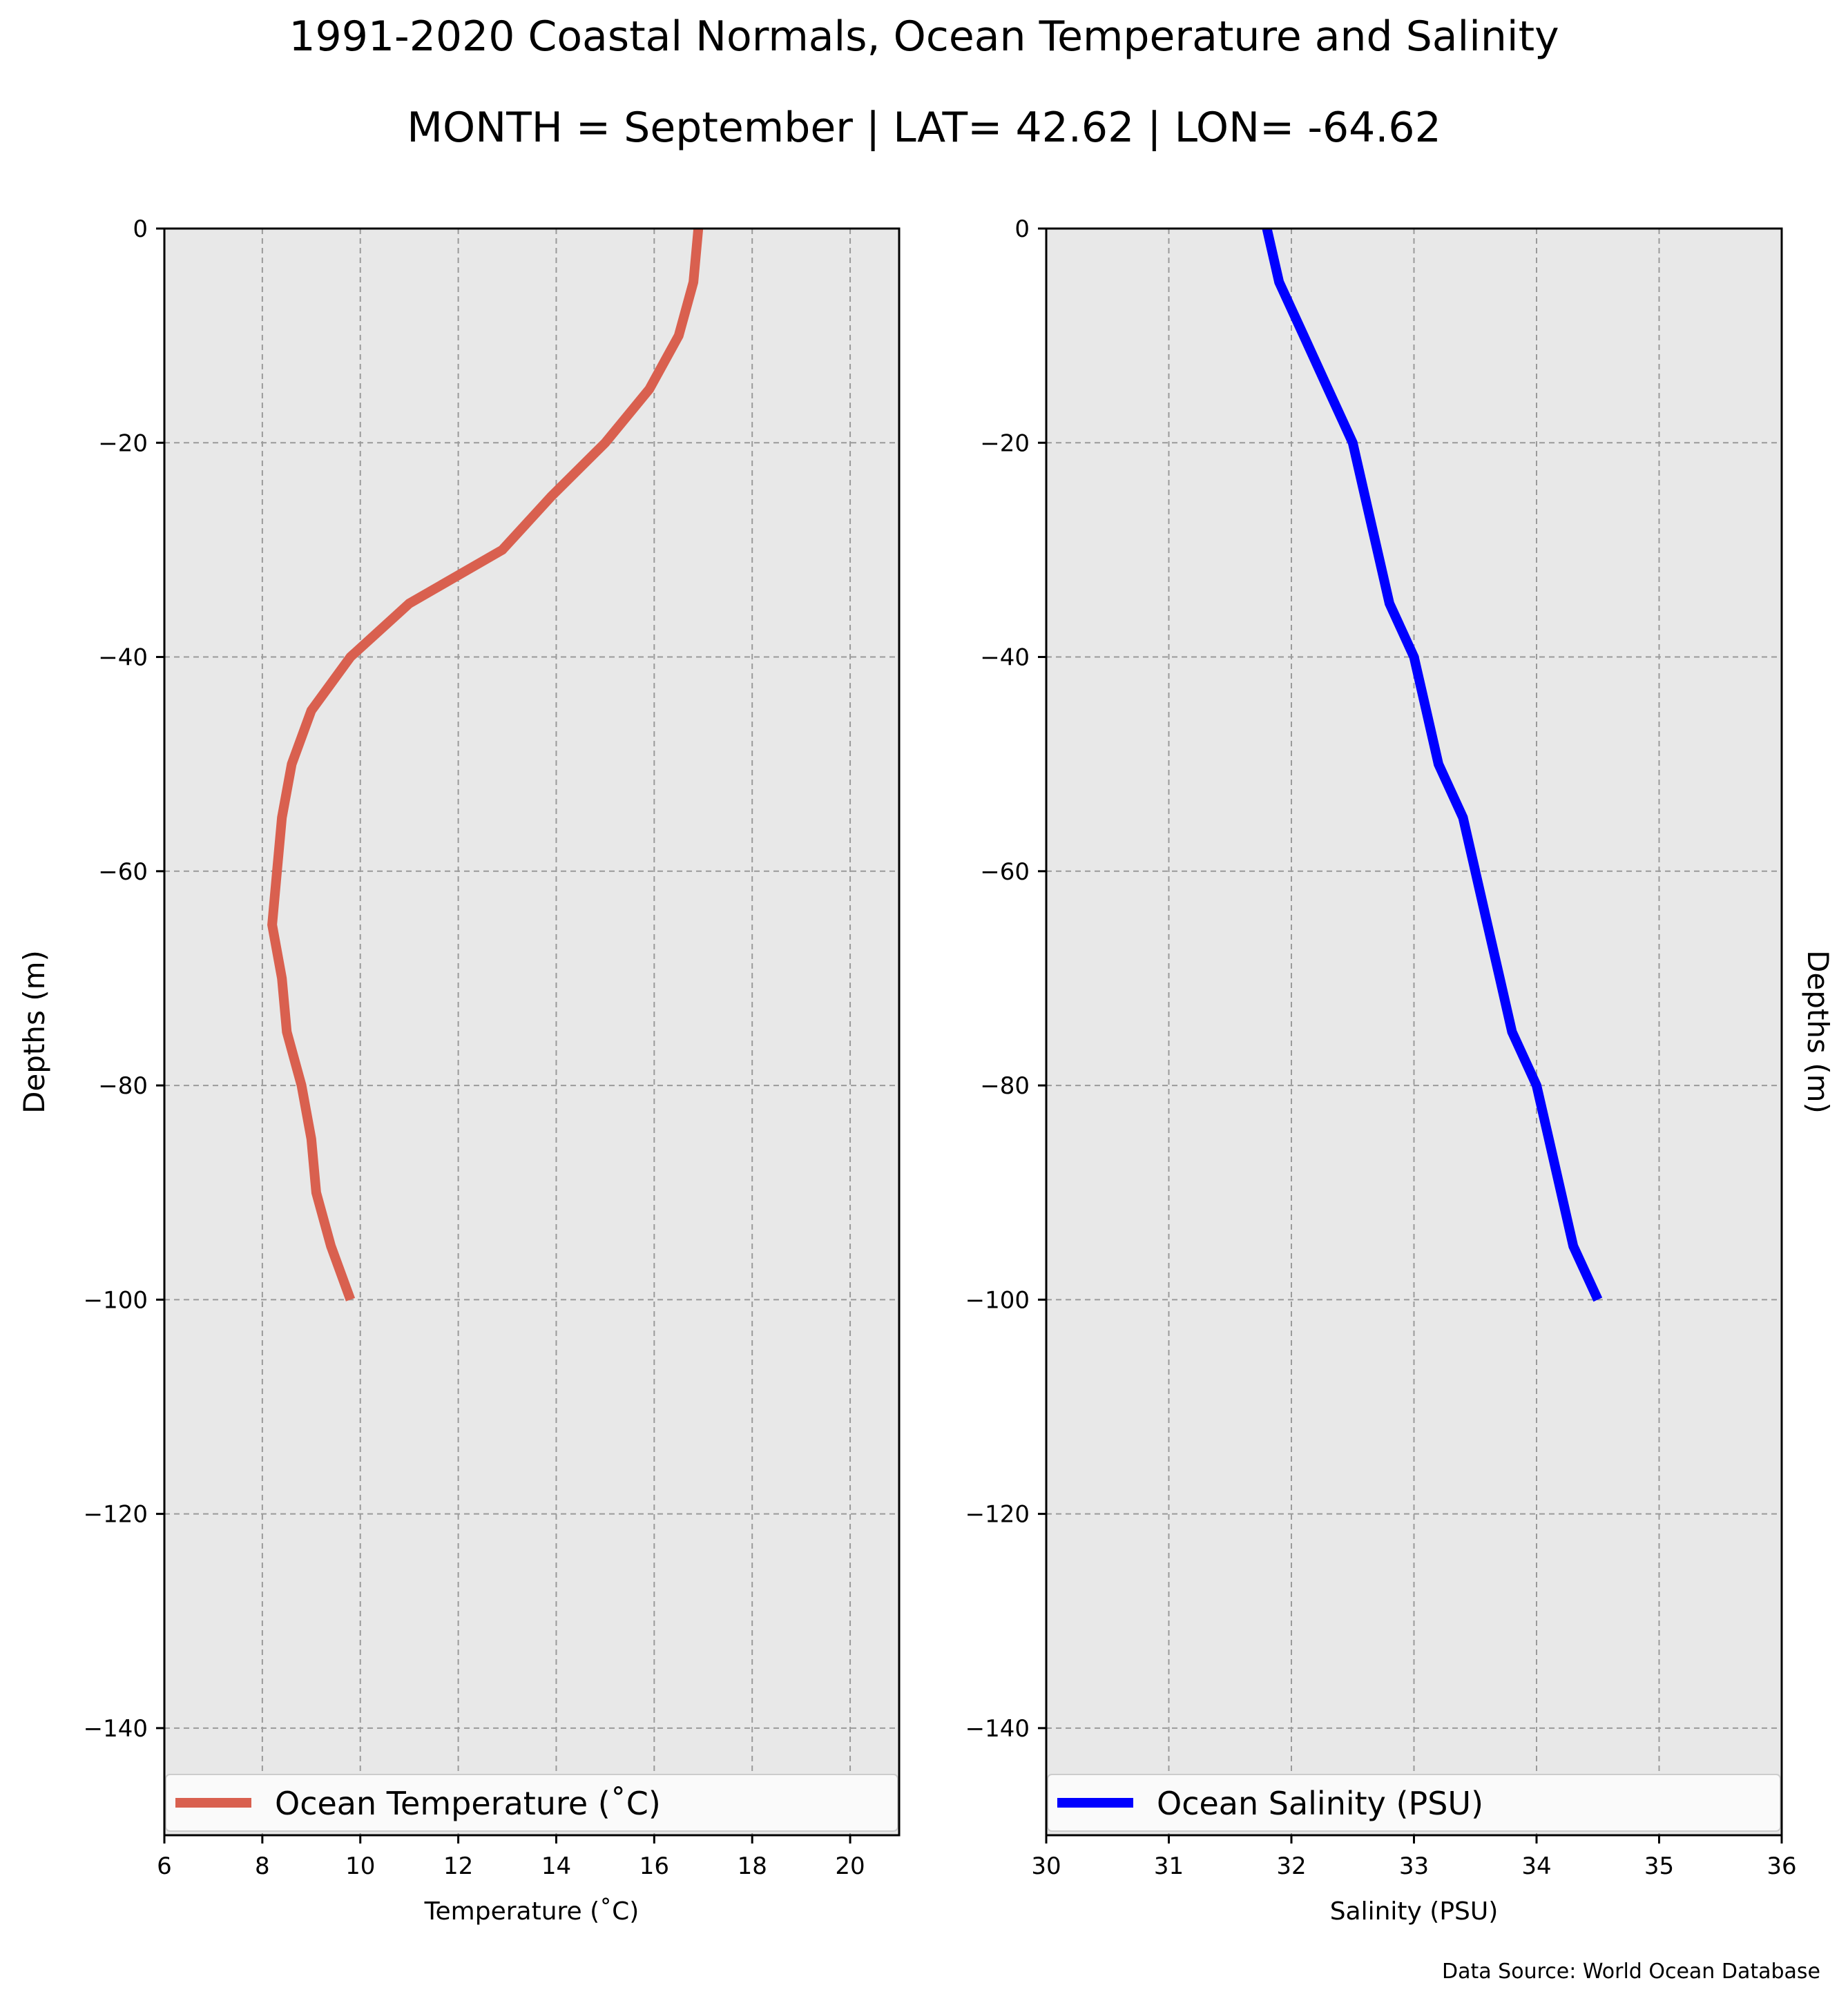 This screenshot has width=1848, height=2003. What do you see at coordinates (531, 1911) in the screenshot?
I see `panel1-x-axis-label: Temperature (˚C)` at bounding box center [531, 1911].